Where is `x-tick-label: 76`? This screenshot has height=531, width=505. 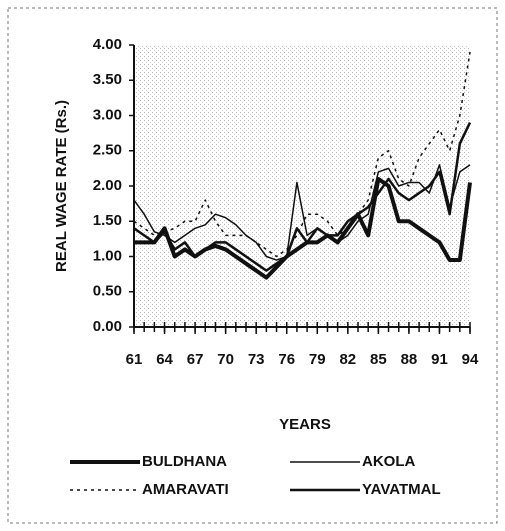 x-tick-label: 76 is located at coordinates (286, 359).